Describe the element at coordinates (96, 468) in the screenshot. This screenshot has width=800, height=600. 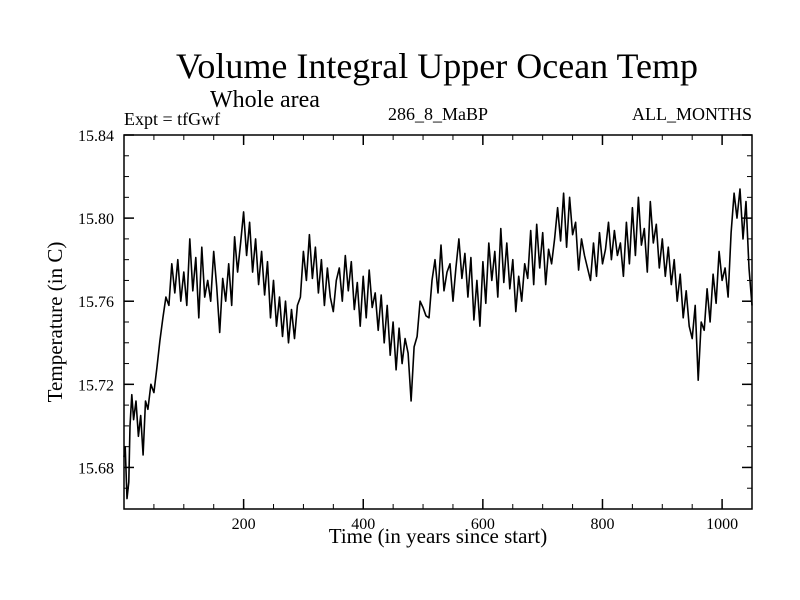
I see `y-tick-label: 15.68` at that location.